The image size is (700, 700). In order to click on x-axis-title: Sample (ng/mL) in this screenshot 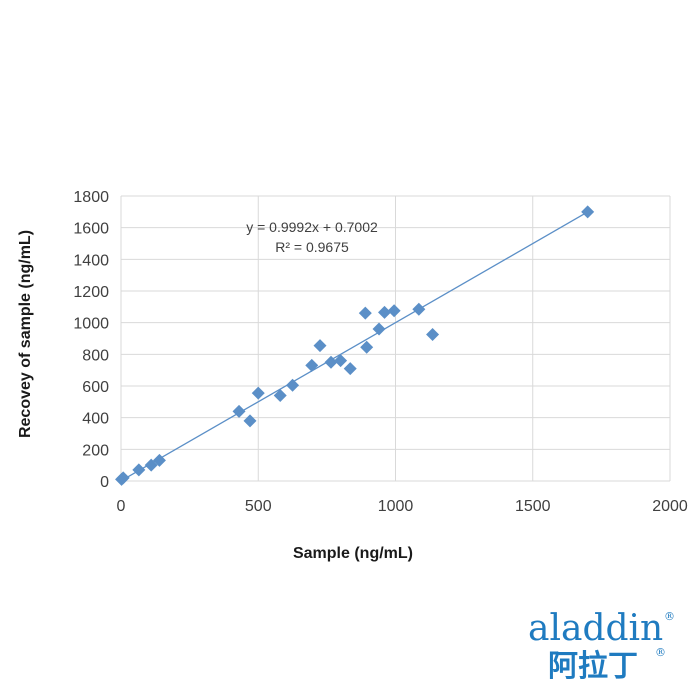, I will do `click(353, 553)`.